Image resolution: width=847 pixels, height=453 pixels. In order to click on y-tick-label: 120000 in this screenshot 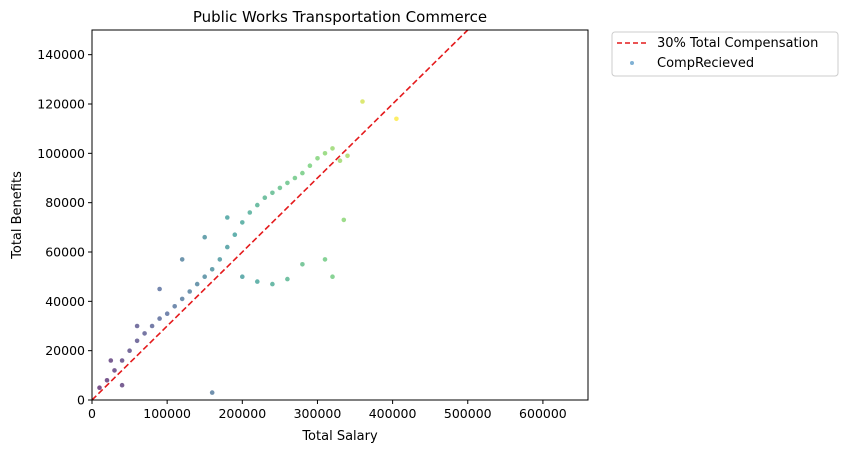, I will do `click(61, 104)`.